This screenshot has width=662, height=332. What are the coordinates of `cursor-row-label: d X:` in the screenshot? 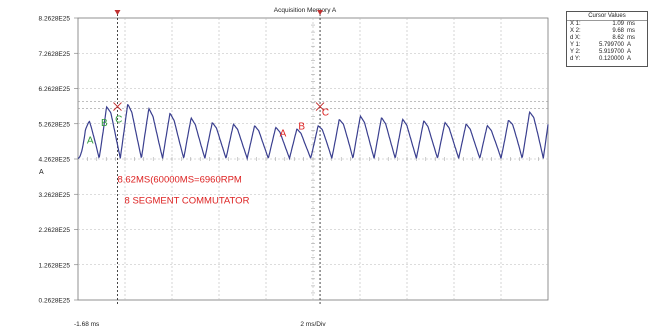 It's located at (575, 38).